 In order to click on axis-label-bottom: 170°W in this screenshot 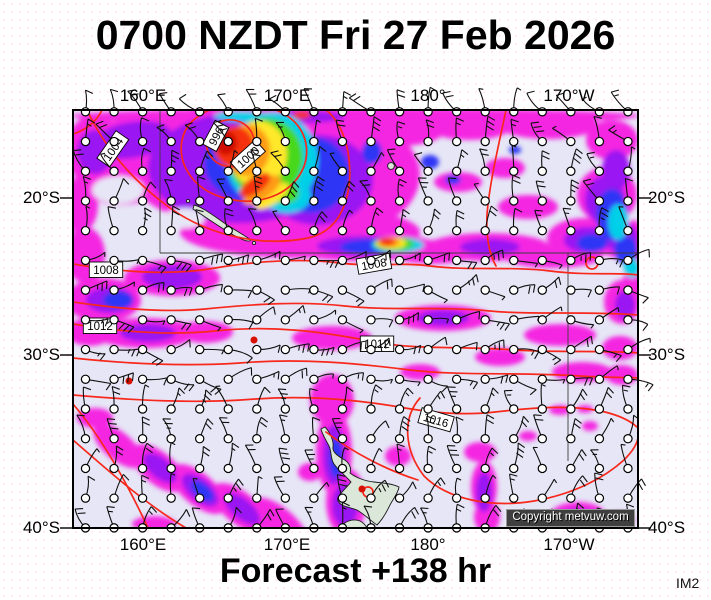, I will do `click(569, 544)`.